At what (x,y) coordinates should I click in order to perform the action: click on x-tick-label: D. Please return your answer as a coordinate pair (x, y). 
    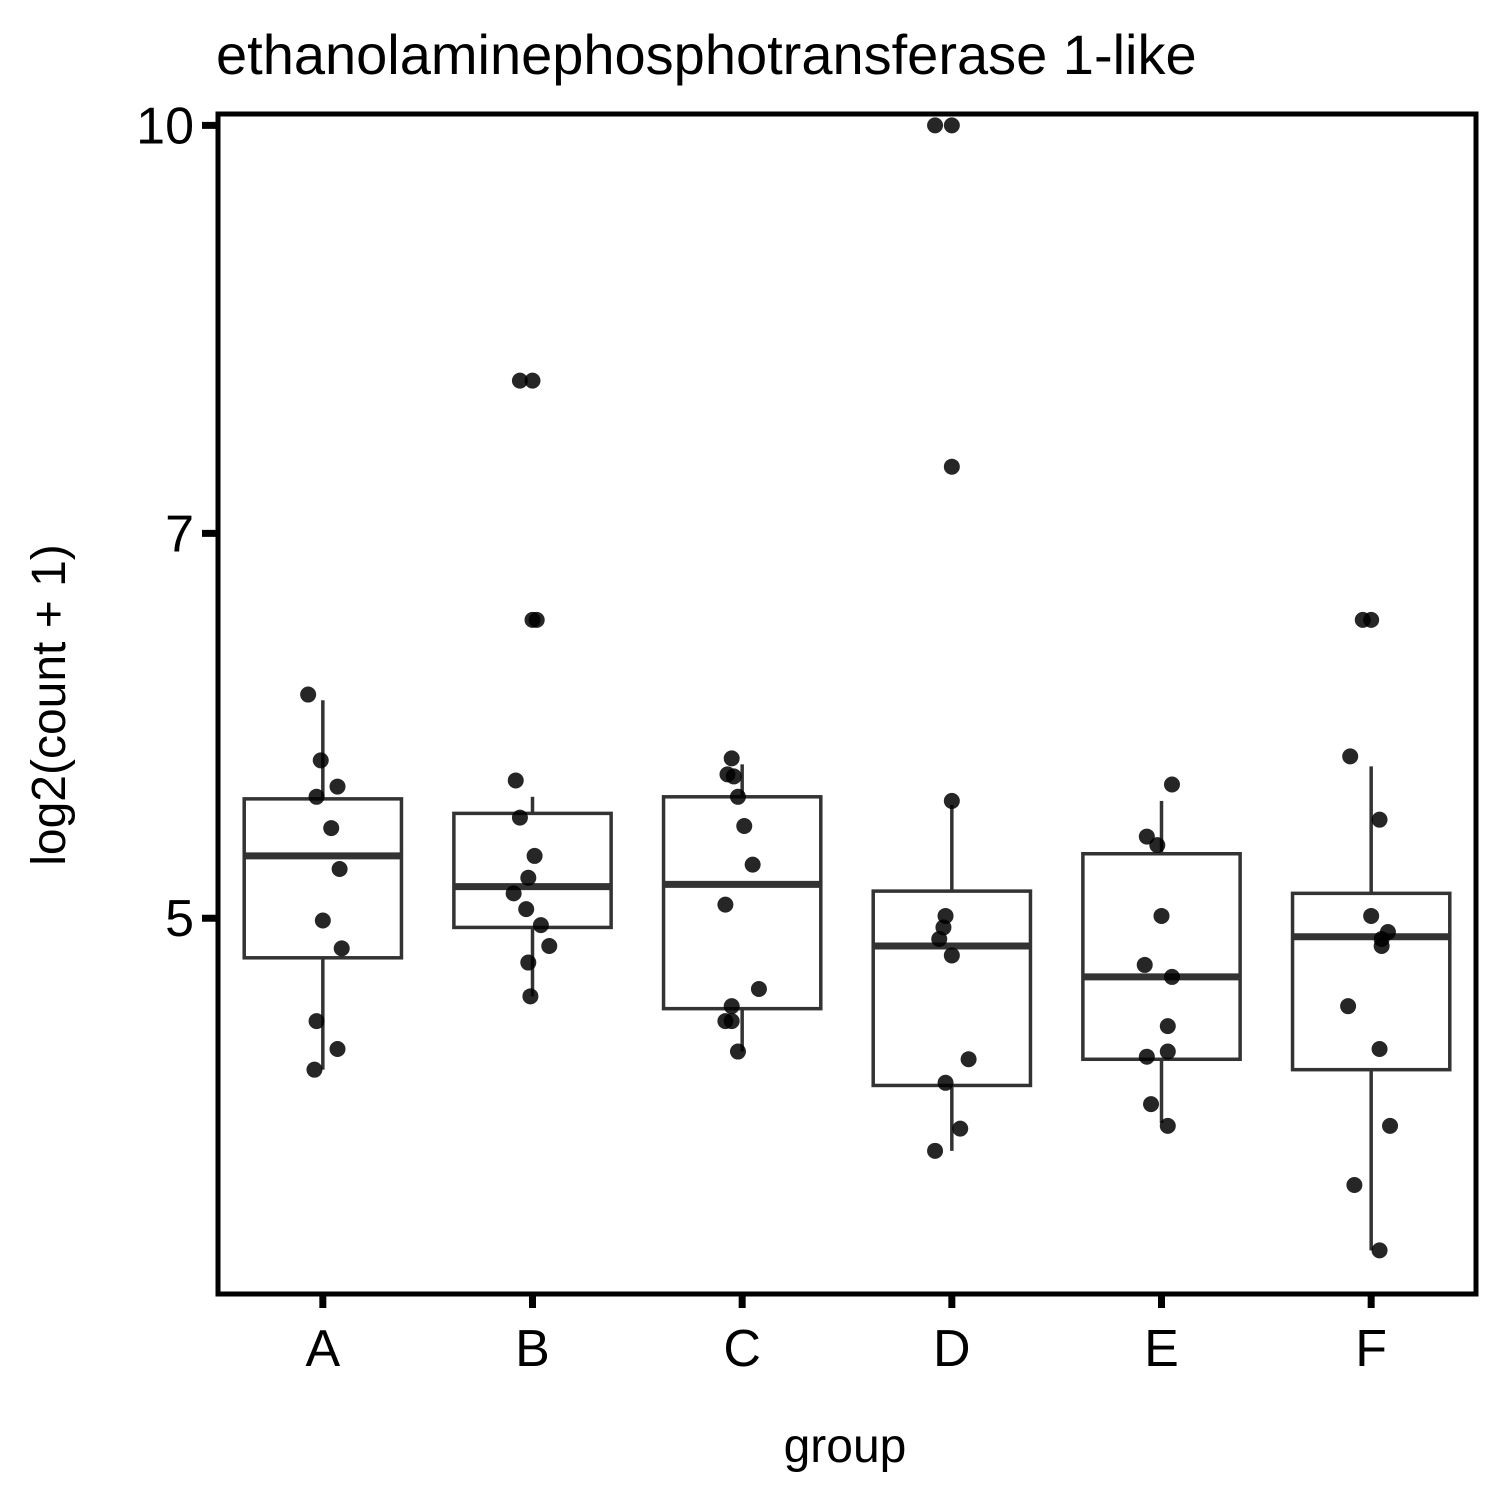
    Looking at the image, I should click on (952, 1349).